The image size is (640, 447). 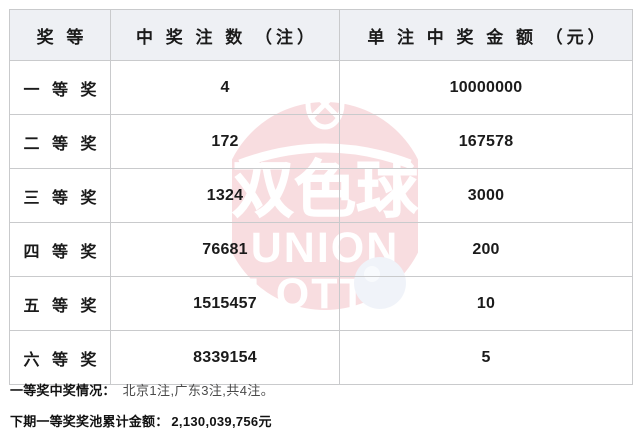 What do you see at coordinates (60, 195) in the screenshot?
I see `cell-grade: 三 等 奖` at bounding box center [60, 195].